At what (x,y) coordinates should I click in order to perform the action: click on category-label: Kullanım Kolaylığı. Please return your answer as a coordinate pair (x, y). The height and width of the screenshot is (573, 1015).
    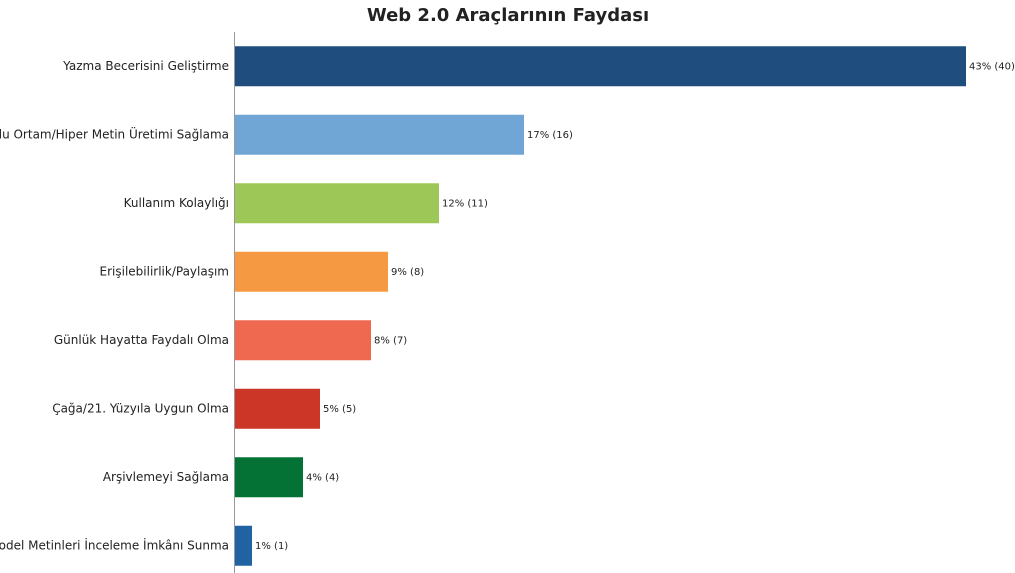
    Looking at the image, I should click on (176, 203).